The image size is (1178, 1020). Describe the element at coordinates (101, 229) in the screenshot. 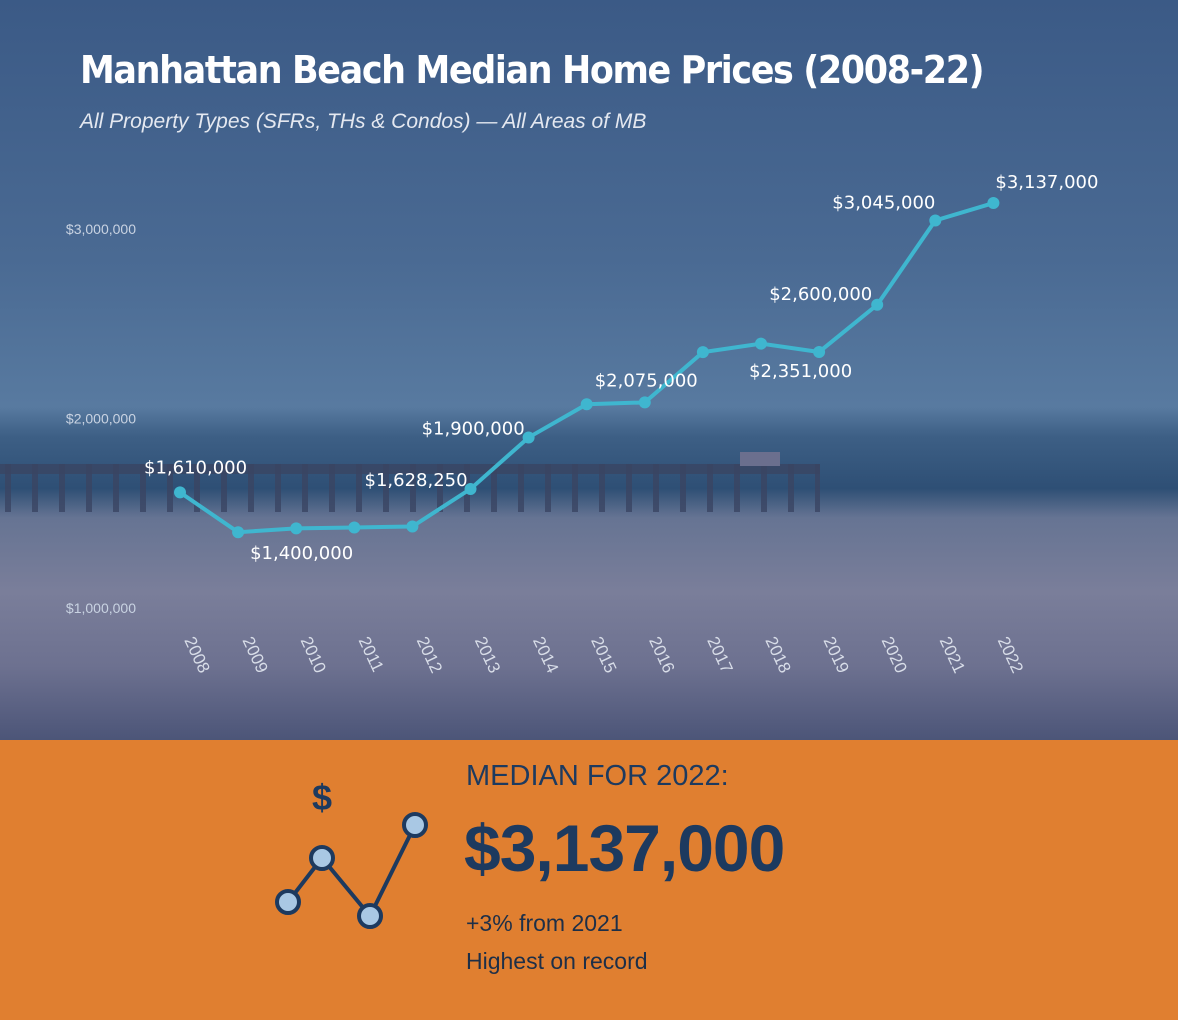

I see `y-tick-label: $3,000,000` at that location.